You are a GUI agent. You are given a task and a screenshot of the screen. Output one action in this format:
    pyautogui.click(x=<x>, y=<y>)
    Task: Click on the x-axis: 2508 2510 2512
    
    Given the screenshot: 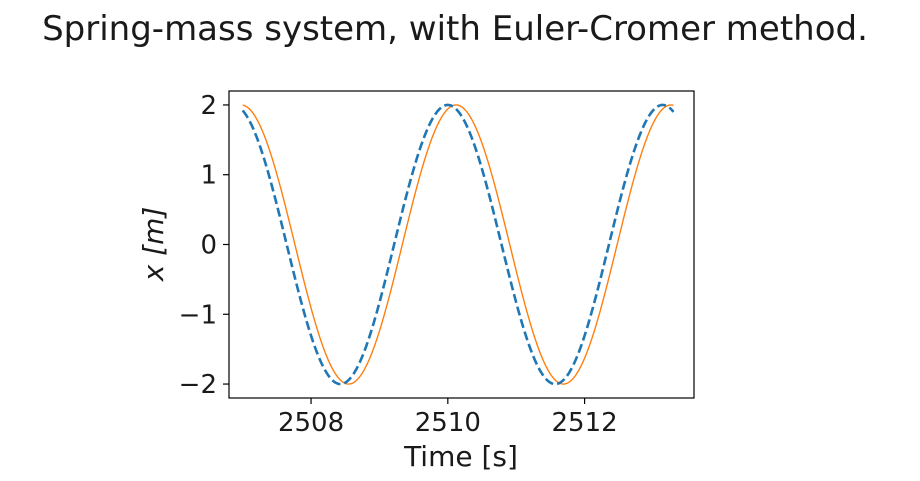 What is the action you would take?
    pyautogui.click(x=448, y=418)
    